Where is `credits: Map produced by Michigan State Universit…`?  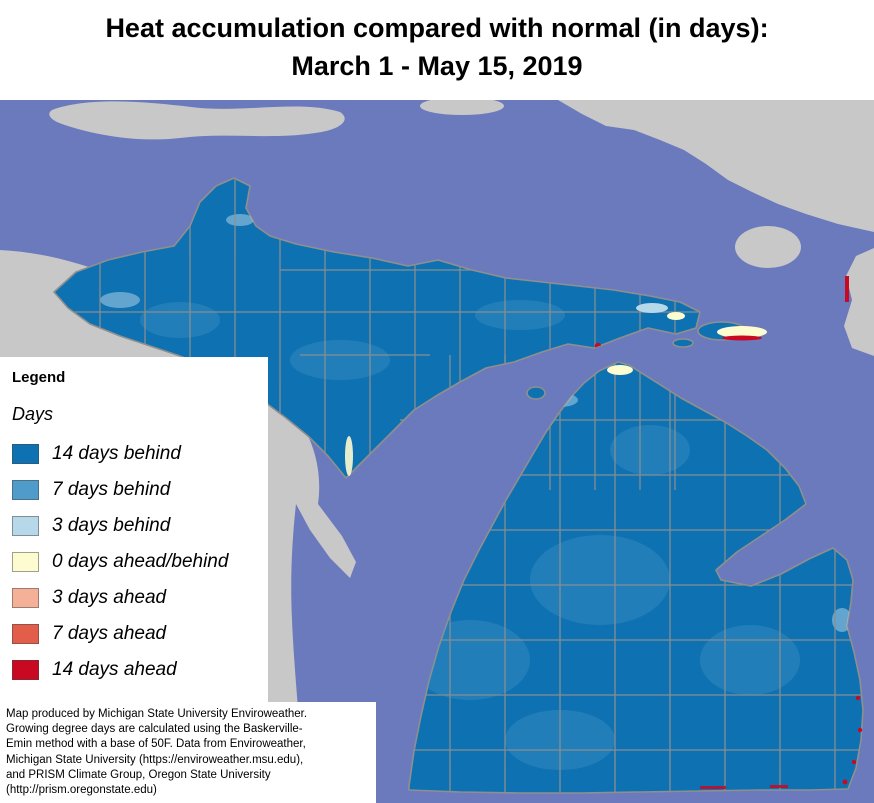 credits: Map produced by Michigan State Universit… is located at coordinates (188, 752).